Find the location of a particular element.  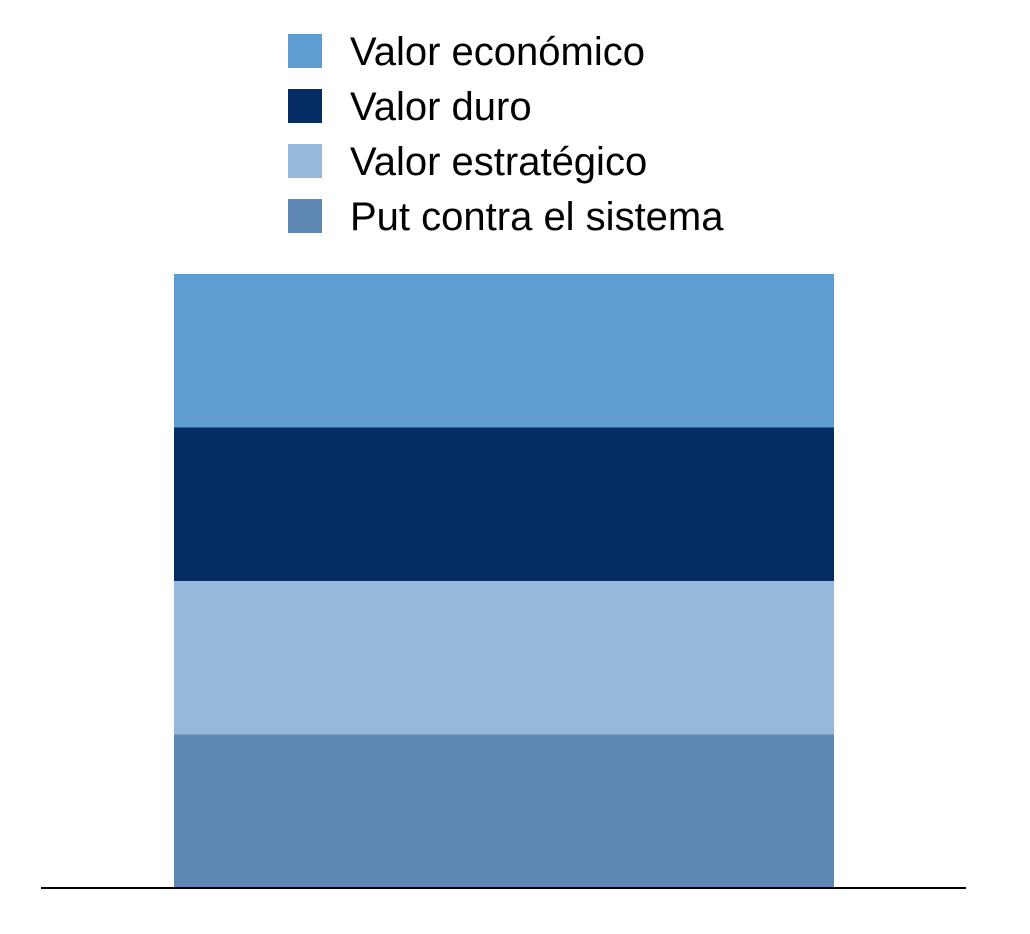

legend-swatch-valor-duro is located at coordinates (305, 106).